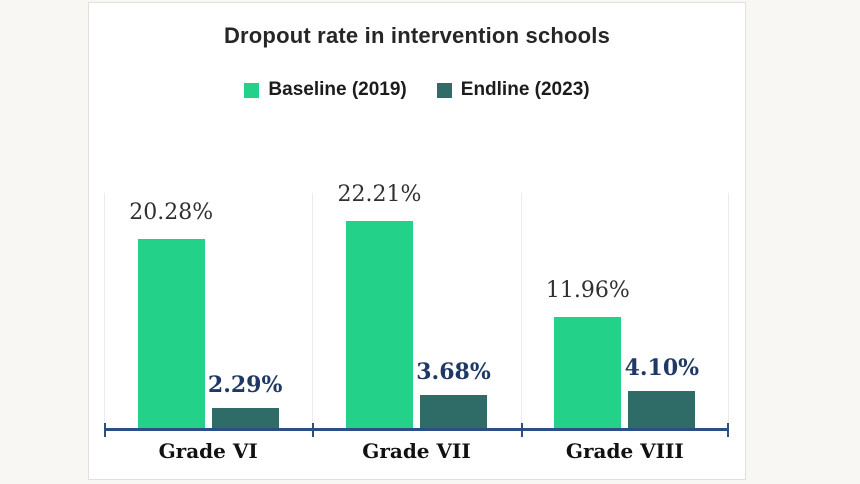  What do you see at coordinates (587, 290) in the screenshot?
I see `value-label-grade-viii-baseline-2019: 11.96%` at bounding box center [587, 290].